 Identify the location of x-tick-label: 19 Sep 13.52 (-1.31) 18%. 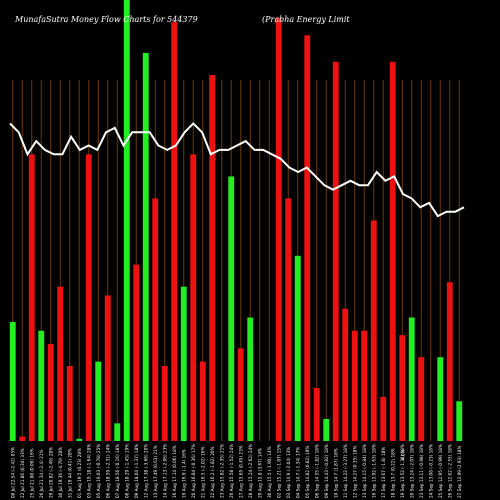
(402, 471).